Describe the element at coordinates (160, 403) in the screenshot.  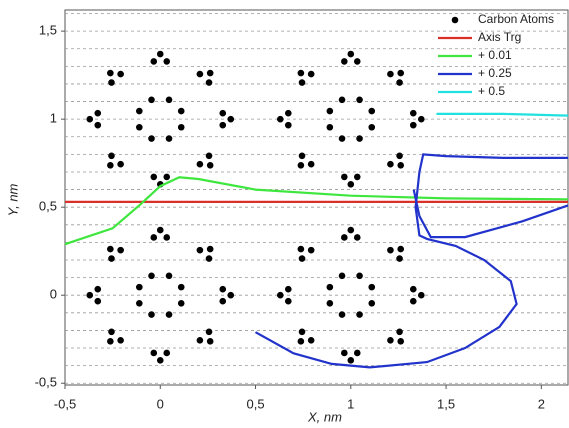
I see `x-tick-label: 0` at that location.